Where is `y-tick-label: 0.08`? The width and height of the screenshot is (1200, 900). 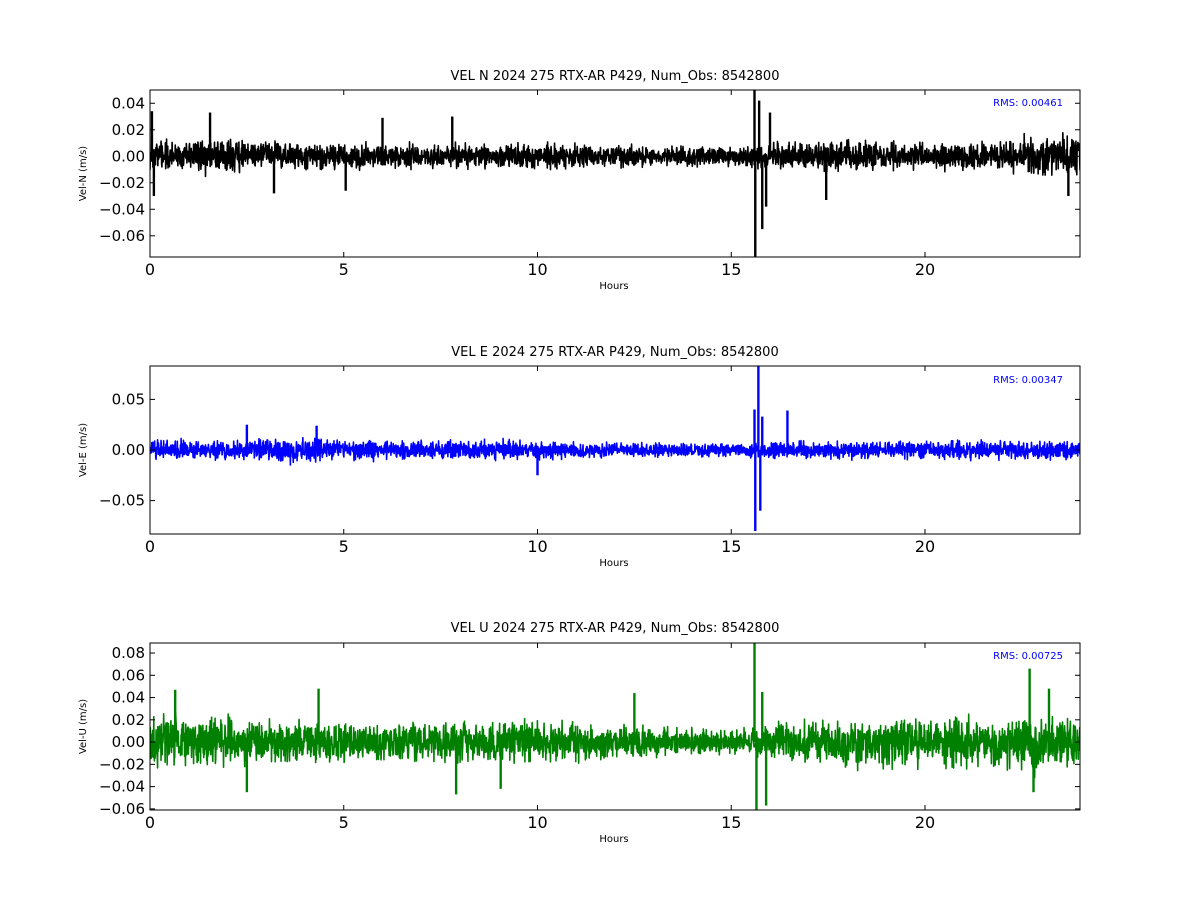 y-tick-label: 0.08 is located at coordinates (128, 653).